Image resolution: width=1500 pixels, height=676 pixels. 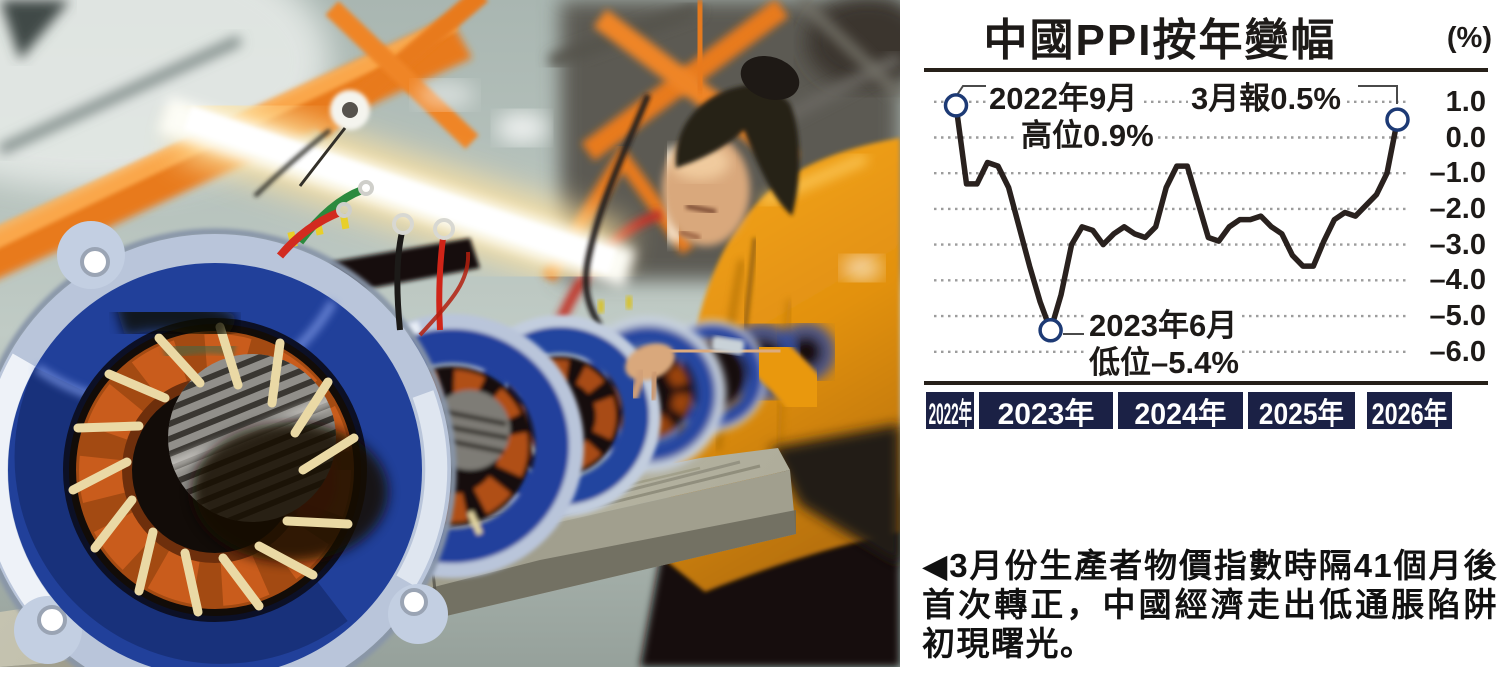 What do you see at coordinates (1457, 173) in the screenshot?
I see `y-tick-n1: –1.0` at bounding box center [1457, 173].